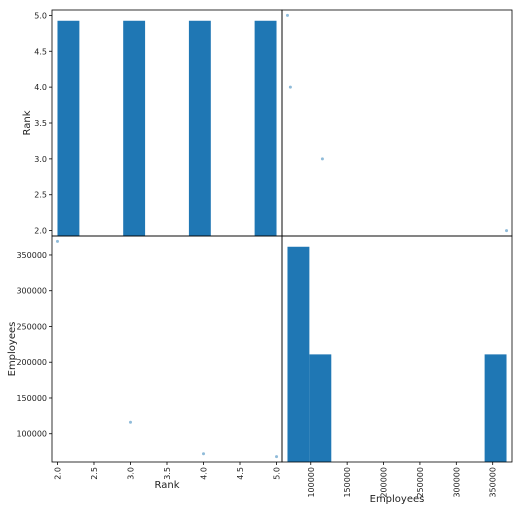  Describe the element at coordinates (31, 362) in the screenshot. I see `y-tick-label: 200000` at that location.